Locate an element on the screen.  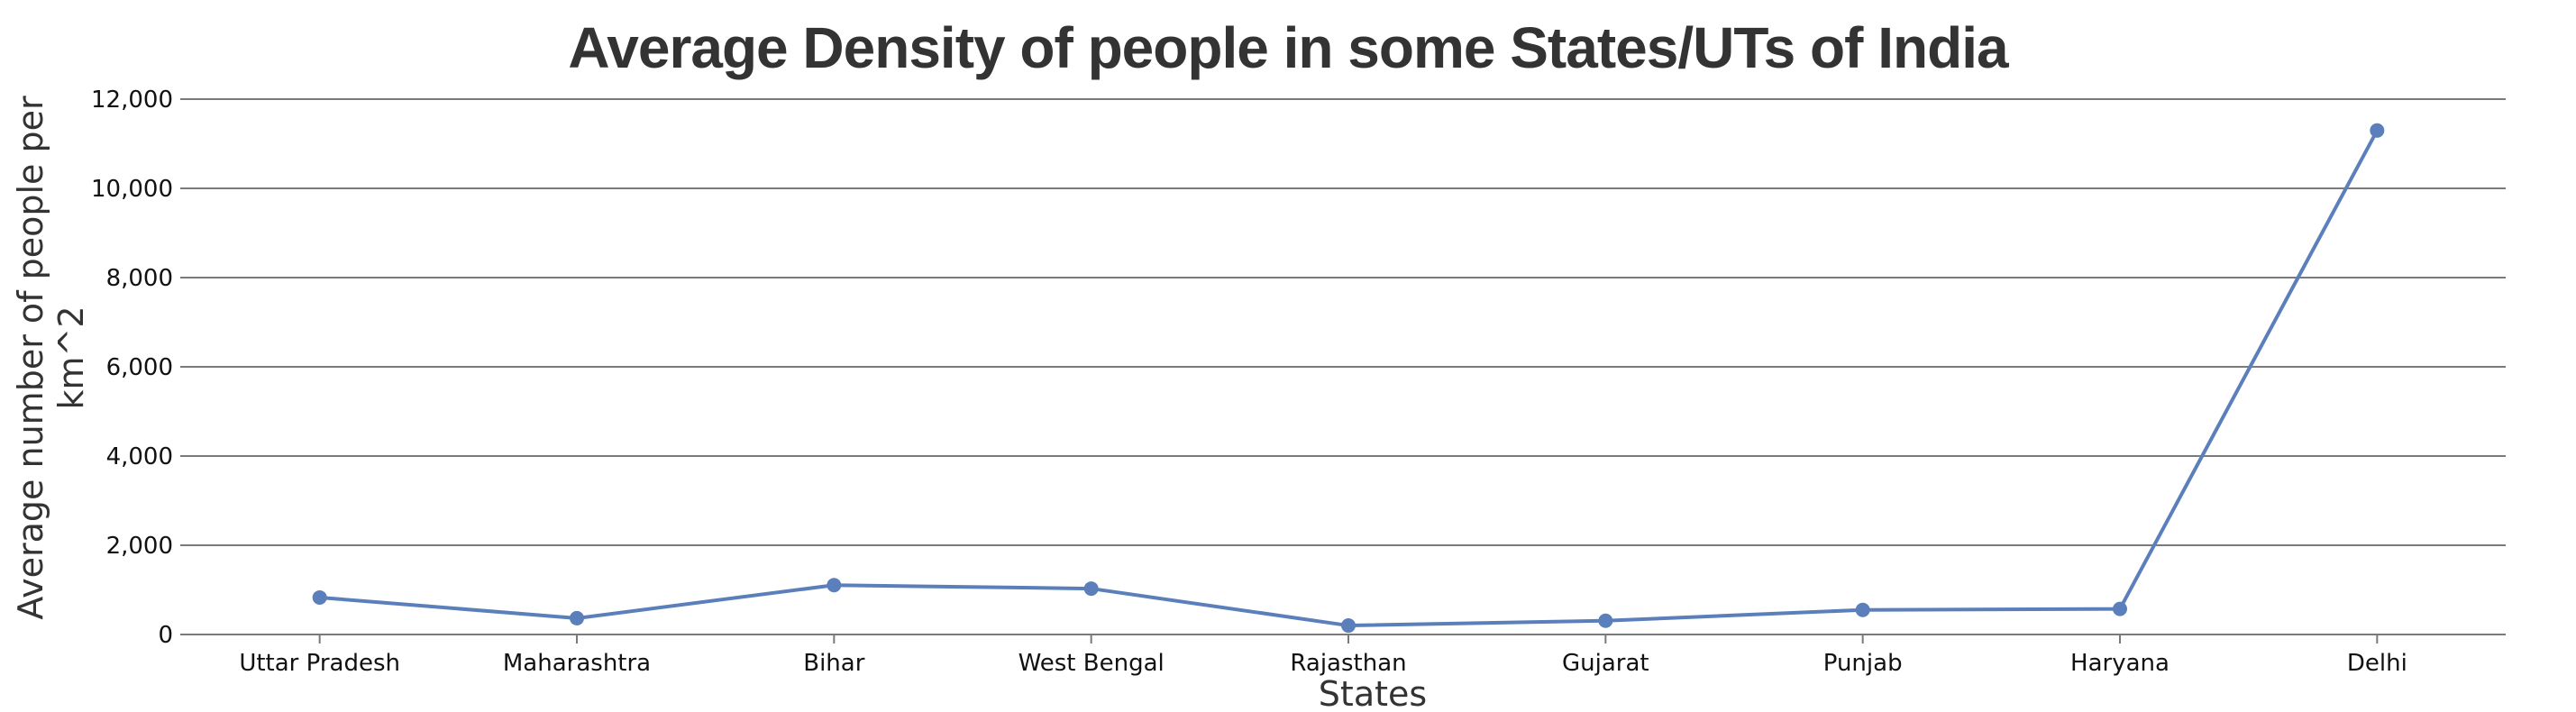
x-tick-label: Maharashtra is located at coordinates (577, 663).